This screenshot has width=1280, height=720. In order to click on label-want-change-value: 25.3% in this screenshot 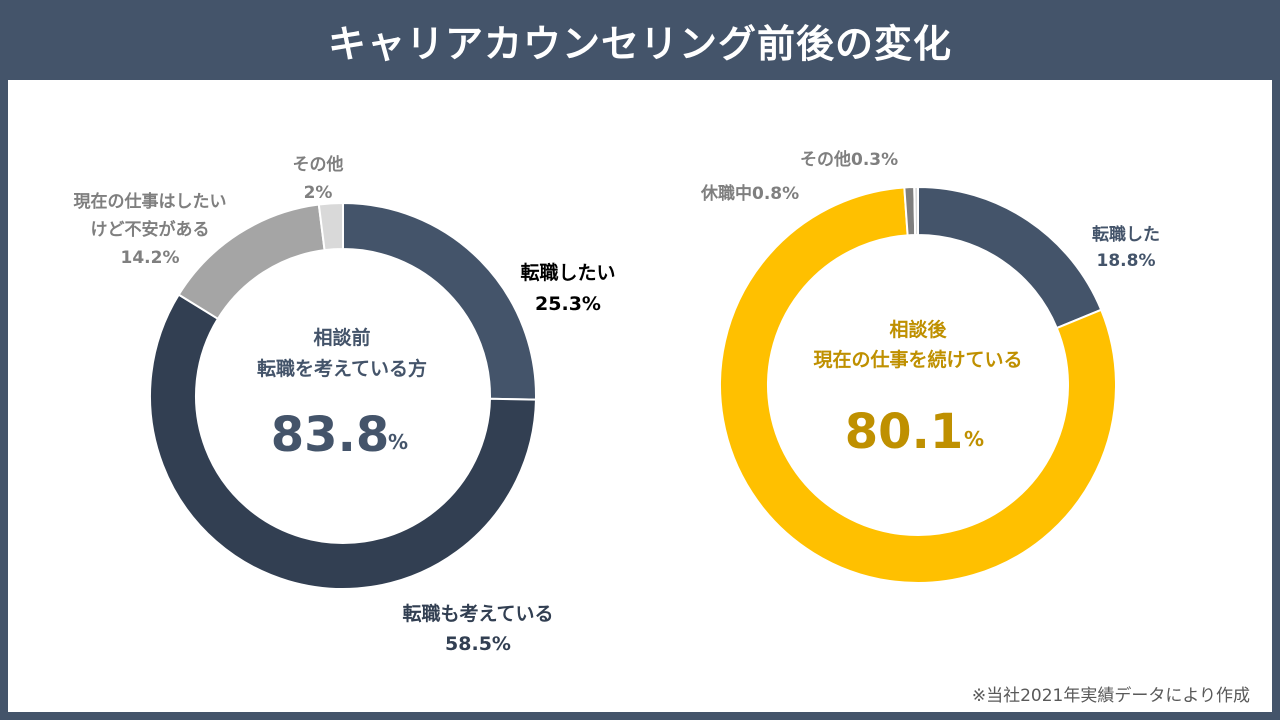, I will do `click(568, 304)`.